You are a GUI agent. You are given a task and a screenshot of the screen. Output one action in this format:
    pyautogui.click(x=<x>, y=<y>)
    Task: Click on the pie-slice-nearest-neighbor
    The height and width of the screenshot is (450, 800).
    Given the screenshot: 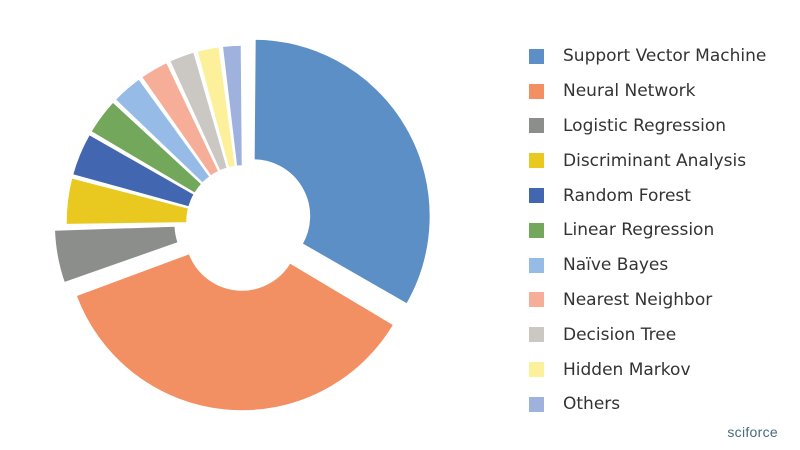 What is the action you would take?
    pyautogui.click(x=180, y=119)
    